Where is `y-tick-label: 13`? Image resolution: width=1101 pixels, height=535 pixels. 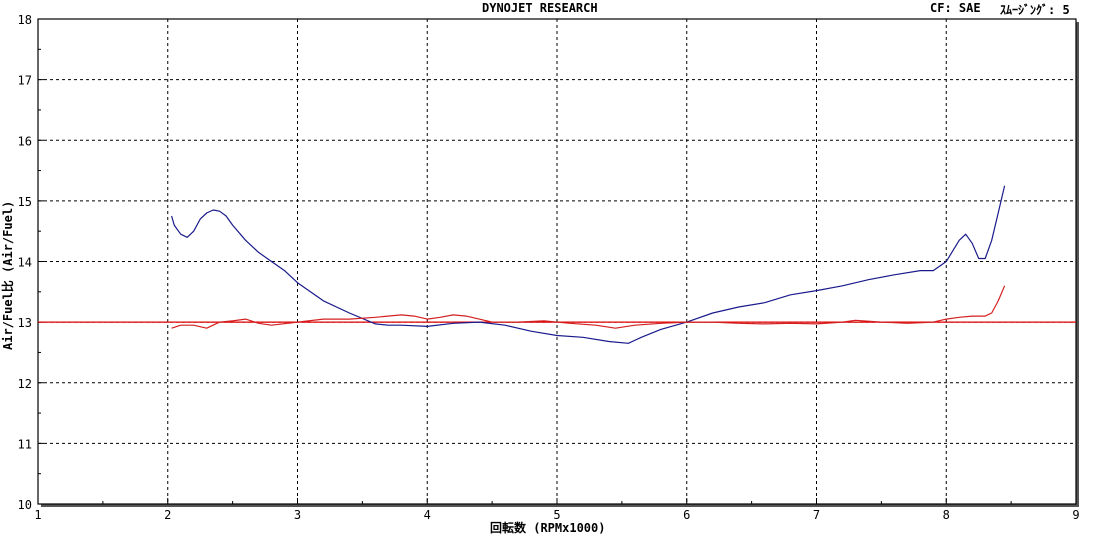 y-tick-label: 13 is located at coordinates (25, 323).